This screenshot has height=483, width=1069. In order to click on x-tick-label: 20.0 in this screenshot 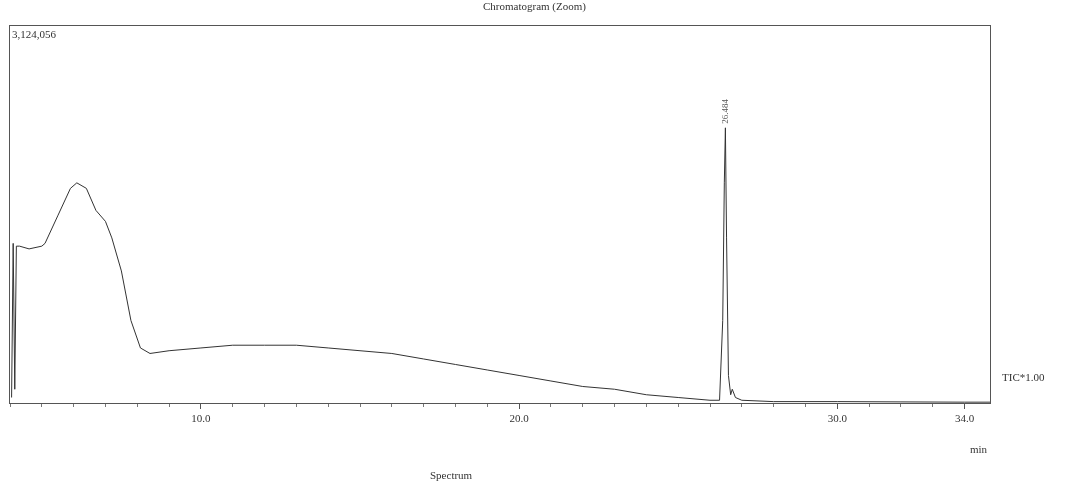, I will do `click(519, 418)`.